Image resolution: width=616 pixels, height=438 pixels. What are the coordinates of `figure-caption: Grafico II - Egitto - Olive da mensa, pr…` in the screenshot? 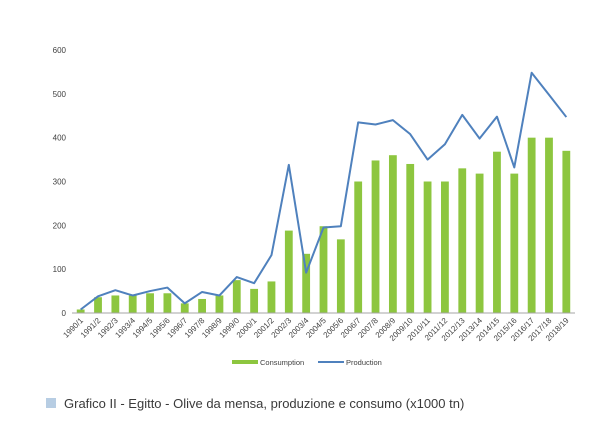 It's located at (255, 403).